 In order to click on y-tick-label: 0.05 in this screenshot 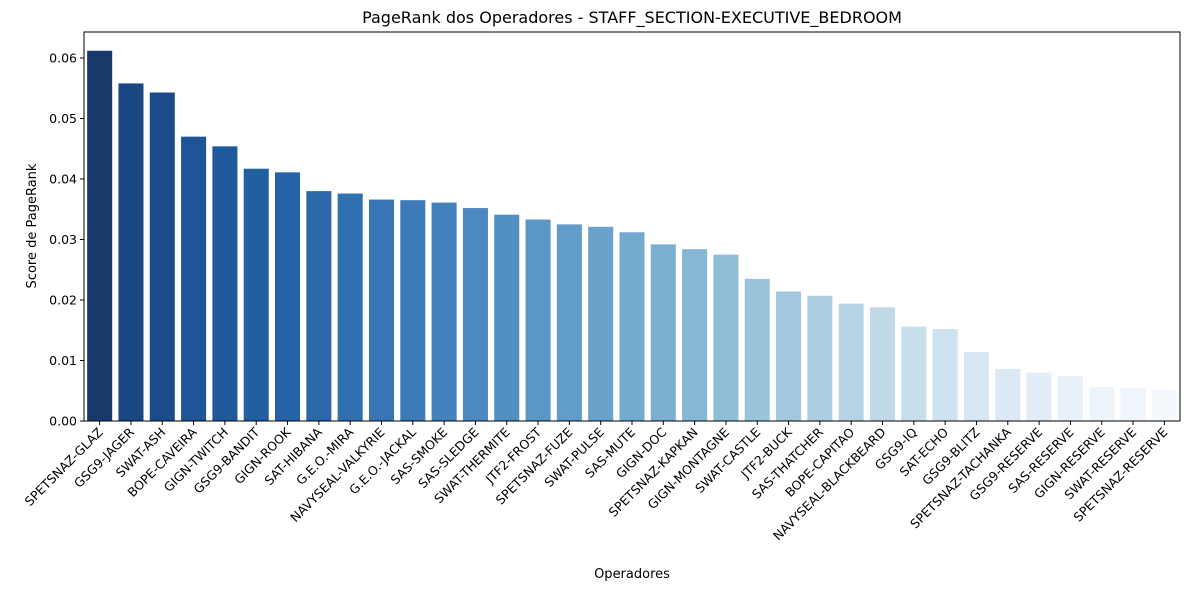, I will do `click(63, 118)`.